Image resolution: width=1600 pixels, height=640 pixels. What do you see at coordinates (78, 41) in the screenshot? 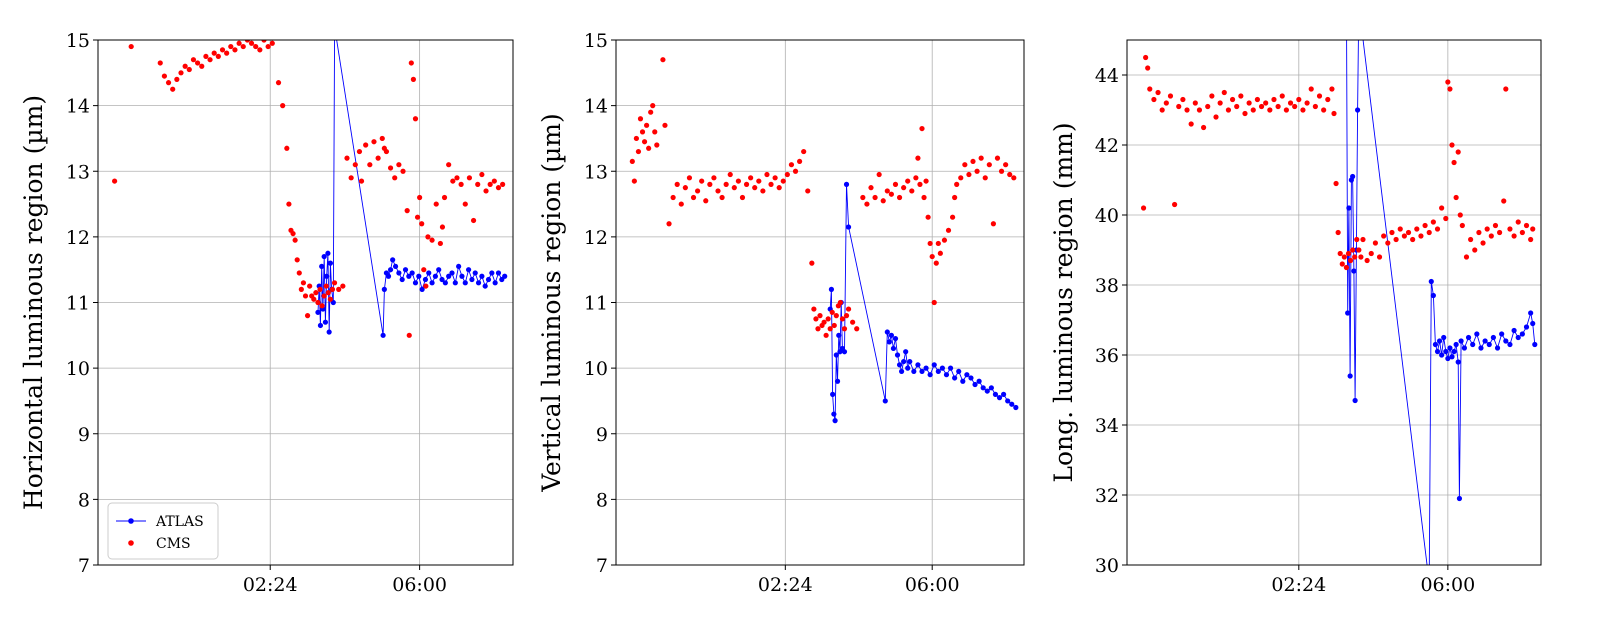
I see `y-tick-label: 15` at bounding box center [78, 41].